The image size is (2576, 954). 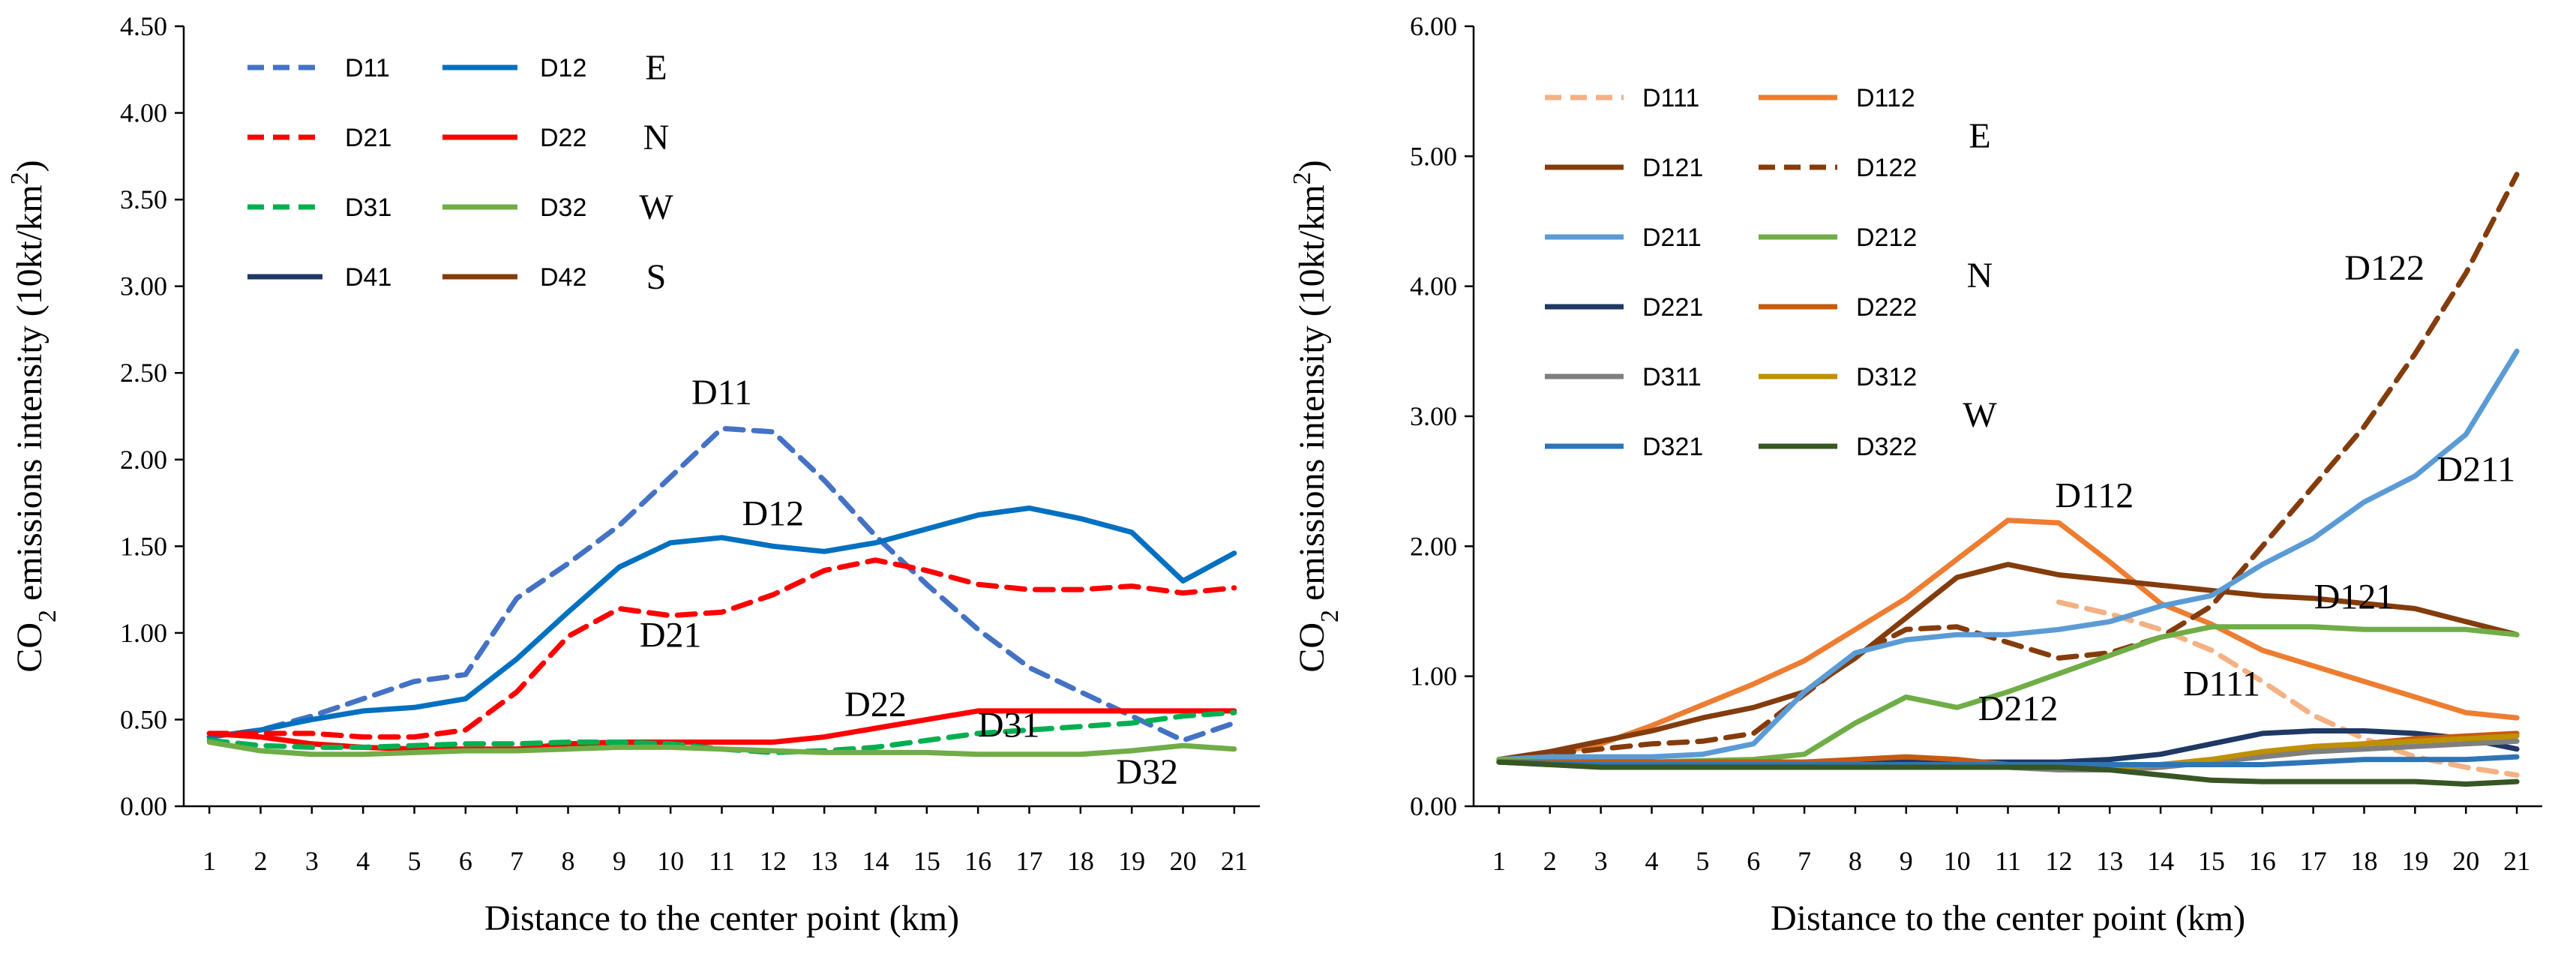 I want to click on annotation-d12: D12, so click(x=773, y=514).